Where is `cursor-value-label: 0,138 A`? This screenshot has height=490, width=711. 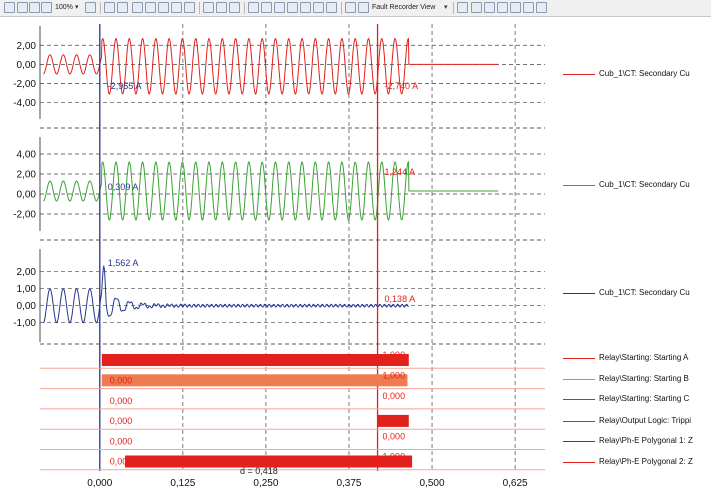 cursor-value-label: 0,138 A is located at coordinates (400, 299).